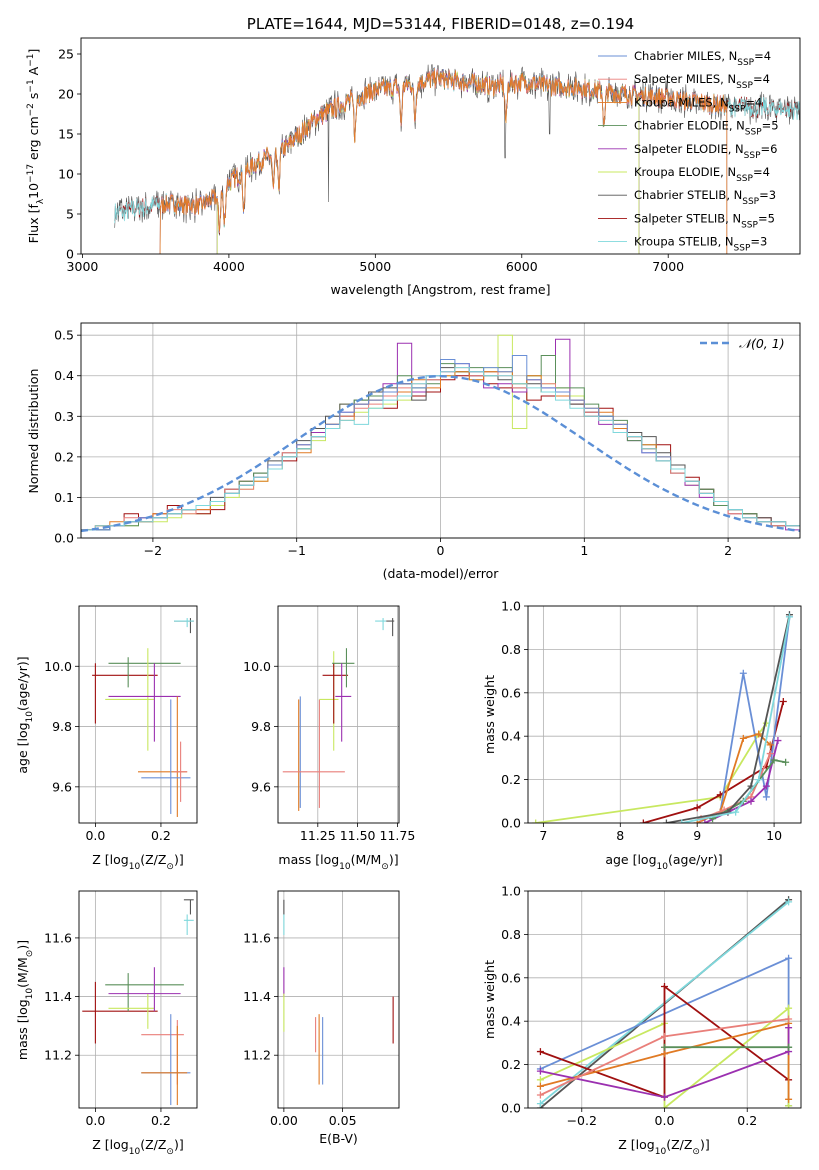  What do you see at coordinates (665, 1041) in the screenshot?
I see `z-weight-line-salpeter-stelib` at bounding box center [665, 1041].